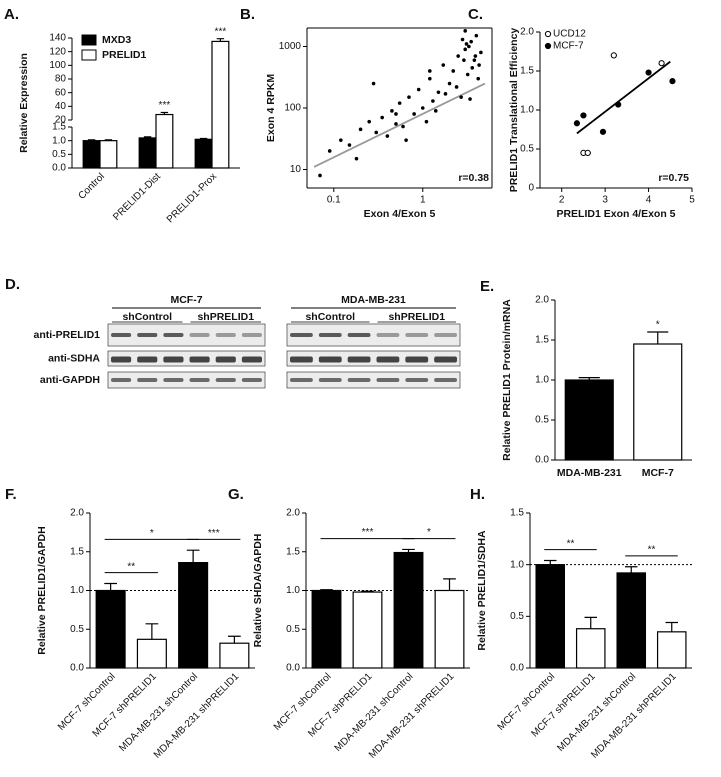 This screenshot has height=777, width=721. What do you see at coordinates (74, 358) in the screenshot?
I see `row-label: anti-SDHA` at bounding box center [74, 358].